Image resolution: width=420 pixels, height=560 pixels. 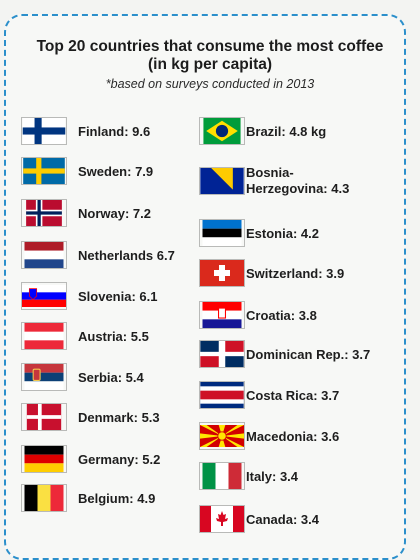 I want to click on slovenia-flag-icon, so click(x=44, y=296).